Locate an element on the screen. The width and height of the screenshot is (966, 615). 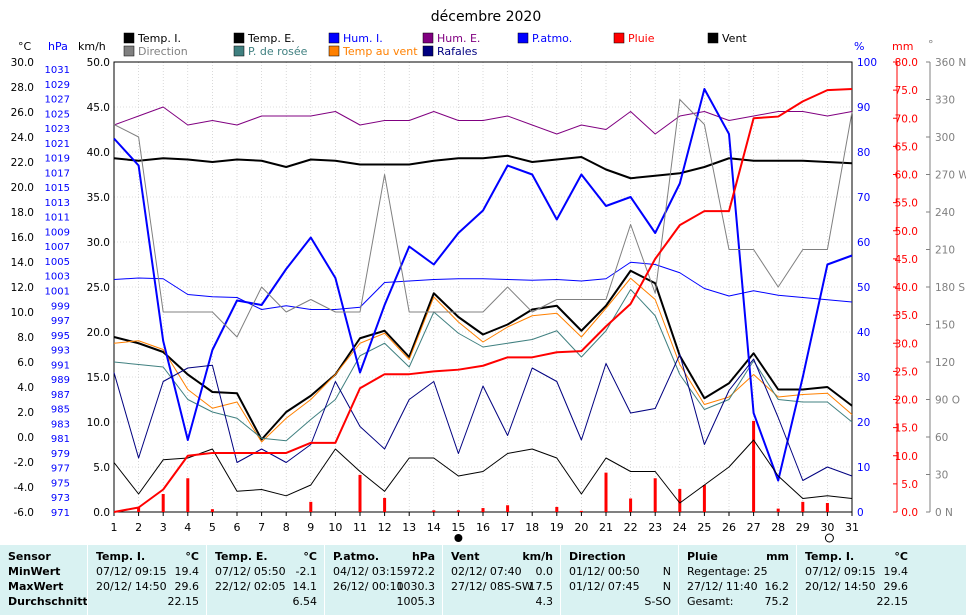
temp-tick-label: 0.0 is located at coordinates (25, 438).